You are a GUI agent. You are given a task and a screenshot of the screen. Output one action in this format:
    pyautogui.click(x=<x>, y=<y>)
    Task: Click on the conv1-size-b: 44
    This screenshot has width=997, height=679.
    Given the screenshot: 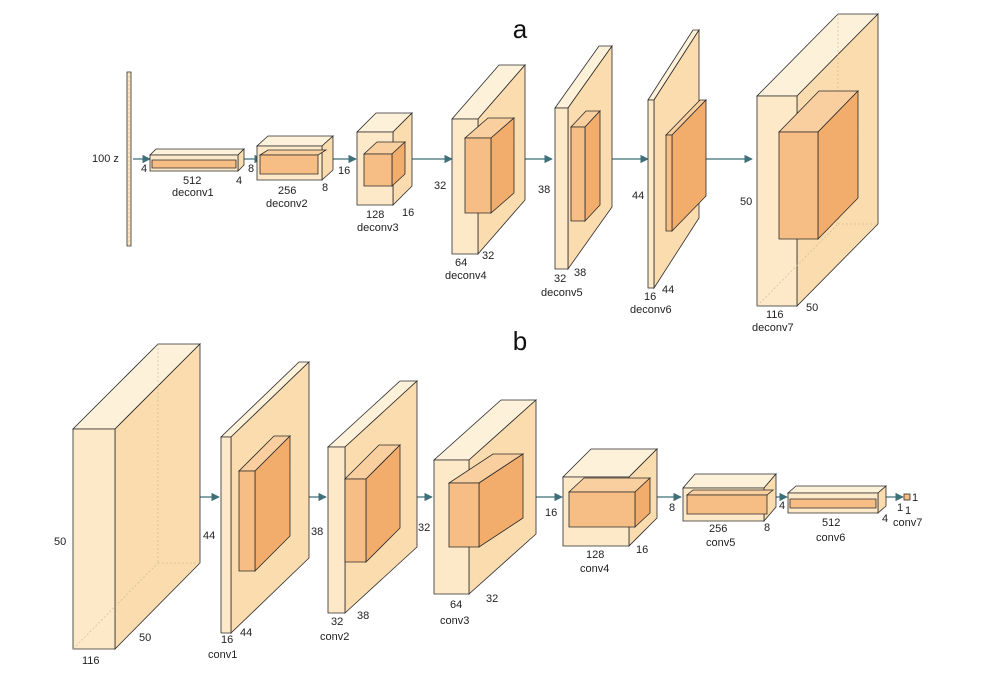 What is the action you would take?
    pyautogui.click(x=246, y=633)
    